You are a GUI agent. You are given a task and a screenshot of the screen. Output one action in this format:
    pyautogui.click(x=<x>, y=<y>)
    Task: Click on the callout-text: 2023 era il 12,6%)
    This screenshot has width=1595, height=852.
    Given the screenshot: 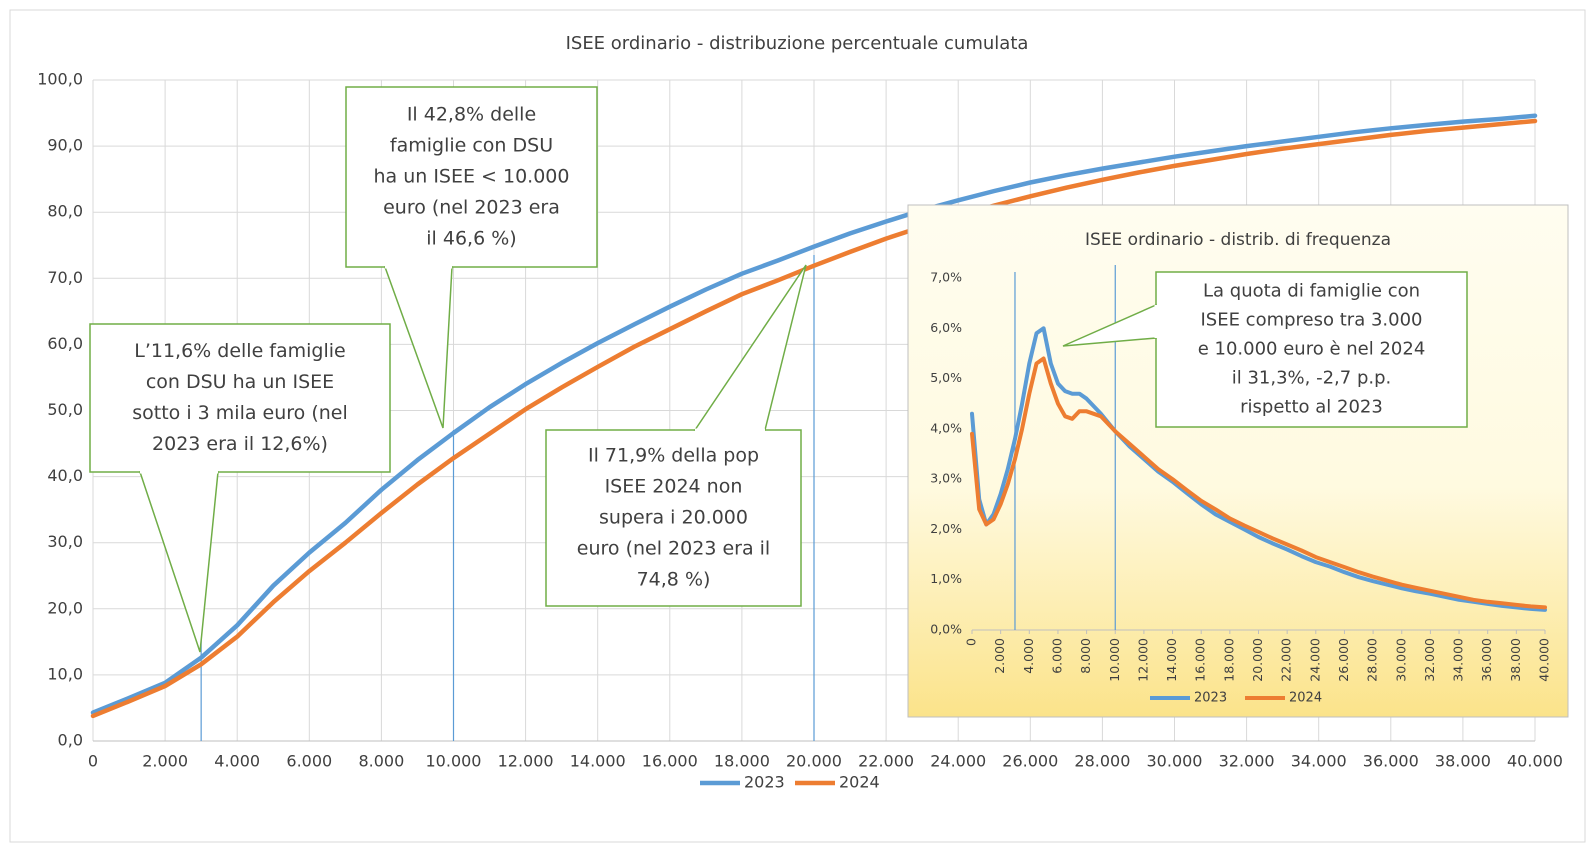 What is the action you would take?
    pyautogui.click(x=240, y=444)
    